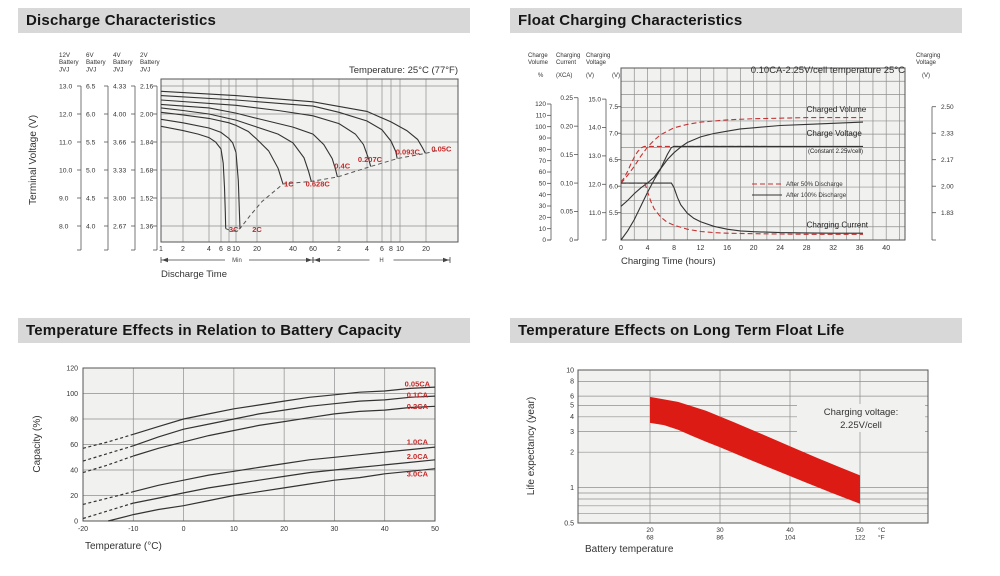 Image resolution: width=1000 pixels, height=576 pixels. I want to click on svg-text: °F, so click(881, 538).